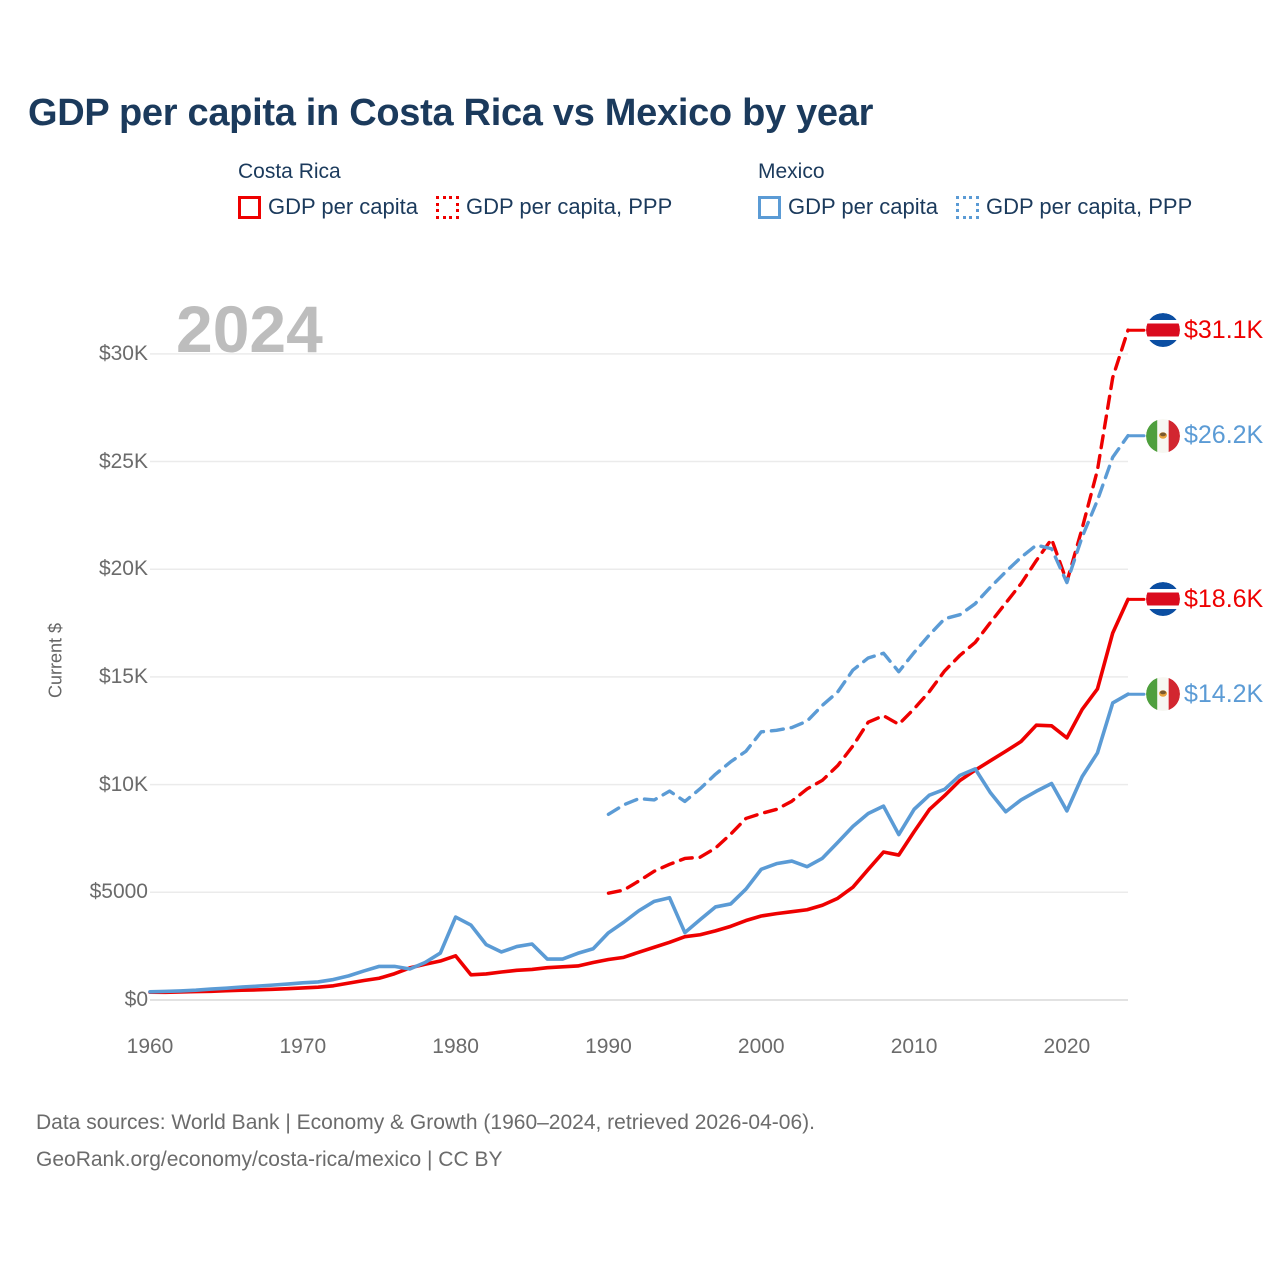  I want to click on legend-label-mexico-gdp: GDP per capita, so click(863, 206).